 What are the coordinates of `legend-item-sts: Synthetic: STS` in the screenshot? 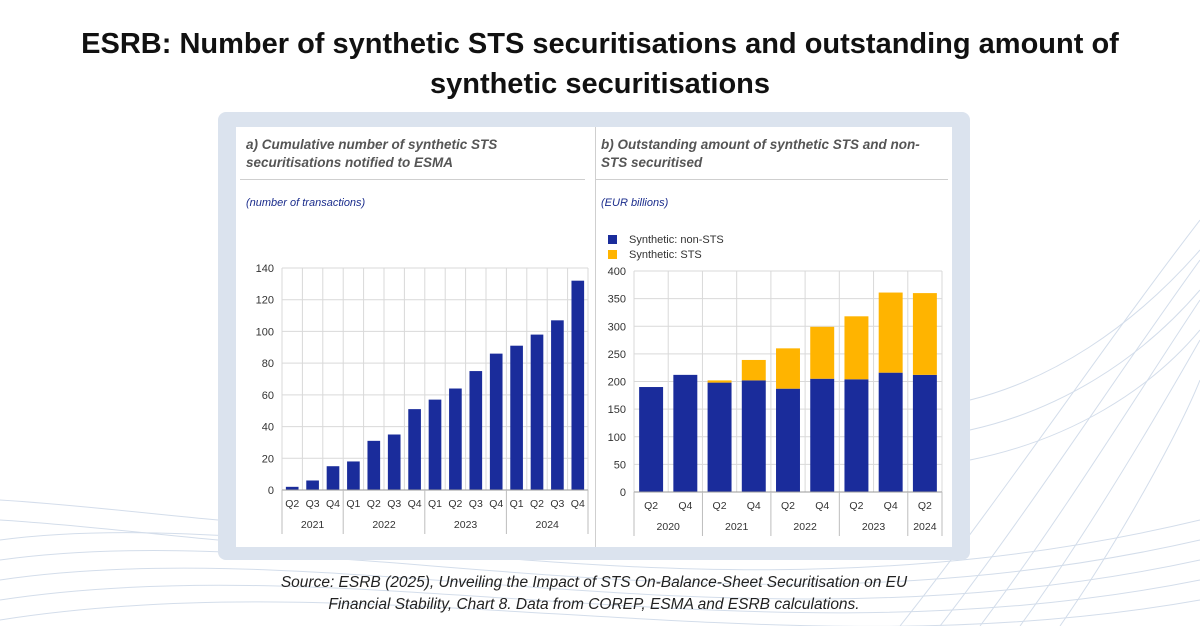 It's located at (666, 254).